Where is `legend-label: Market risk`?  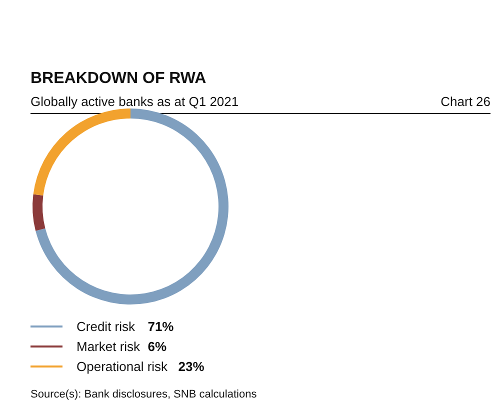 legend-label: Market risk is located at coordinates (108, 346).